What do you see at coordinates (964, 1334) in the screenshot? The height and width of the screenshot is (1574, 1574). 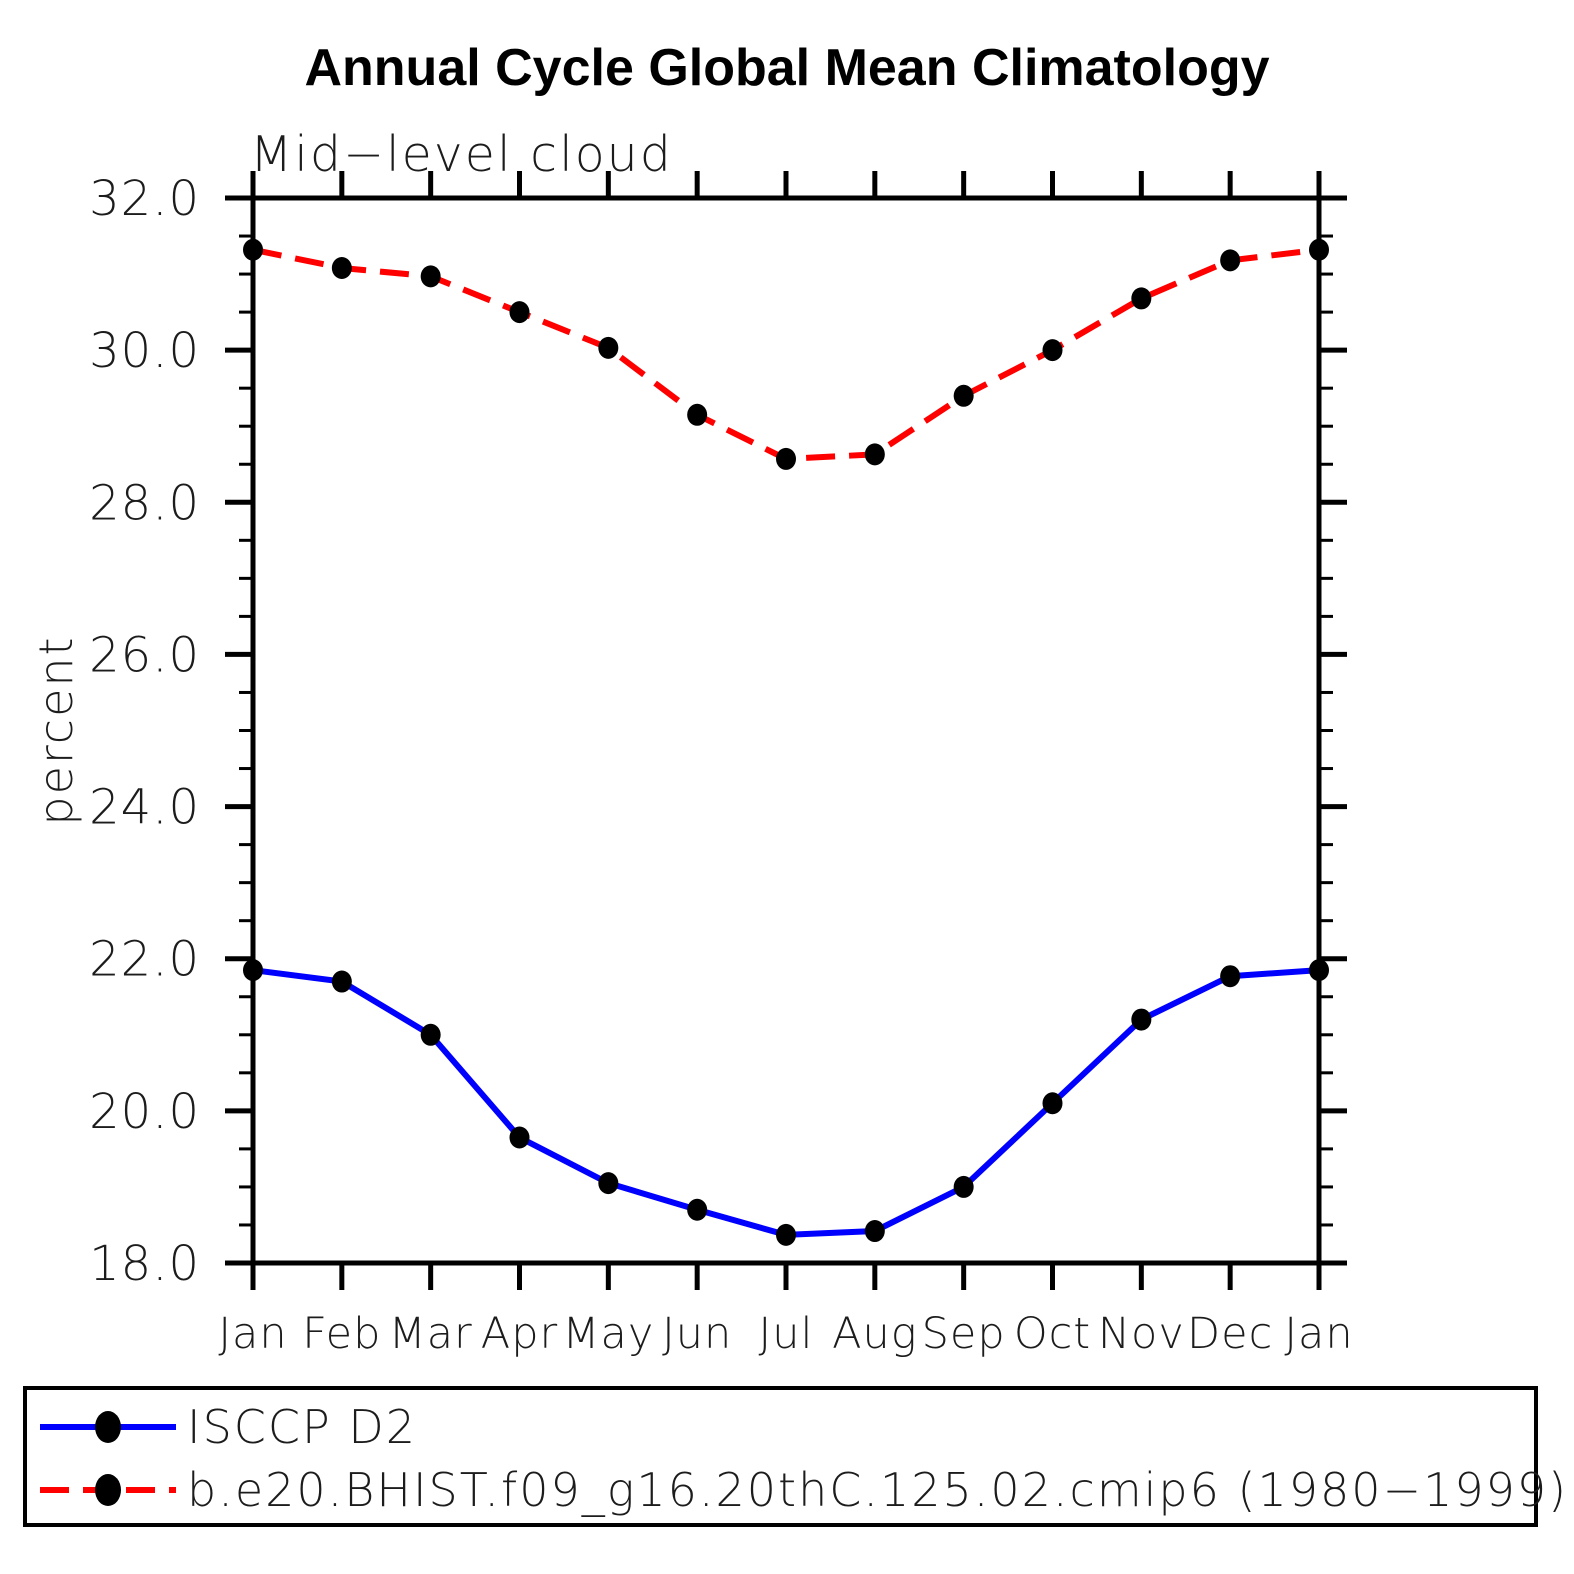 I see `x-axis-tick-label: Sep` at bounding box center [964, 1334].